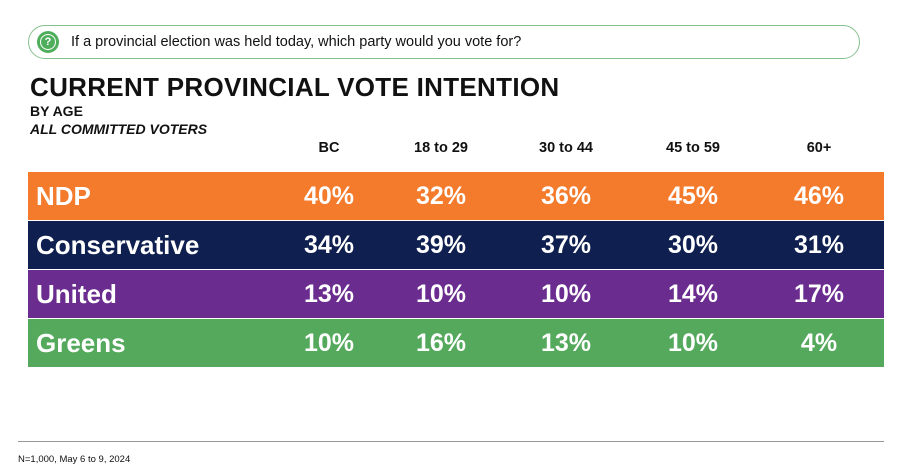 The width and height of the screenshot is (900, 471). I want to click on value-cell: 17%, so click(819, 294).